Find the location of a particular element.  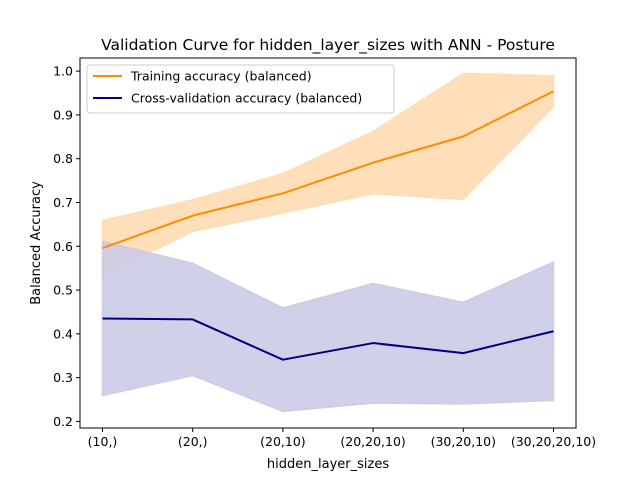

legend-label-training: Training accuracy (balanced) is located at coordinates (221, 76).